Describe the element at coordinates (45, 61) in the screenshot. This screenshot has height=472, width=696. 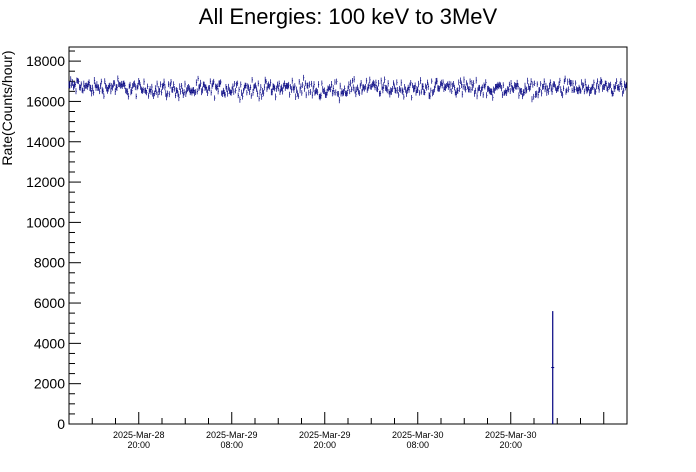
I see `y-tick-label: 18000` at that location.